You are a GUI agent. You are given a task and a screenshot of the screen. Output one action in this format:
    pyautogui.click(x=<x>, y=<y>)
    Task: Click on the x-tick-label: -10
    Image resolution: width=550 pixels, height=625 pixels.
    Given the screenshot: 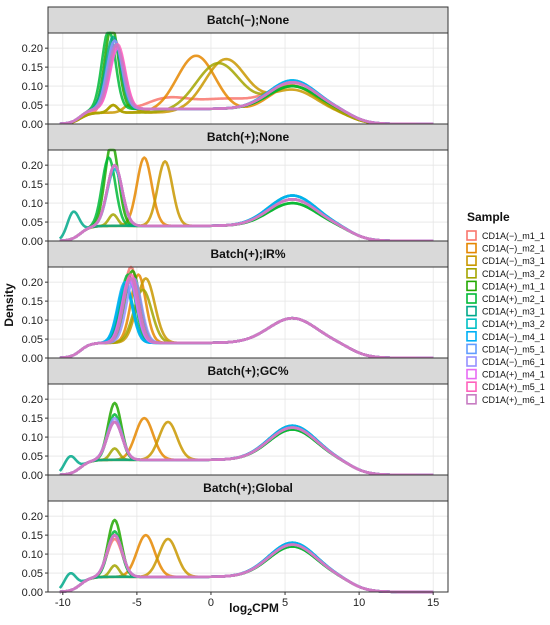 What is the action you would take?
    pyautogui.click(x=63, y=603)
    